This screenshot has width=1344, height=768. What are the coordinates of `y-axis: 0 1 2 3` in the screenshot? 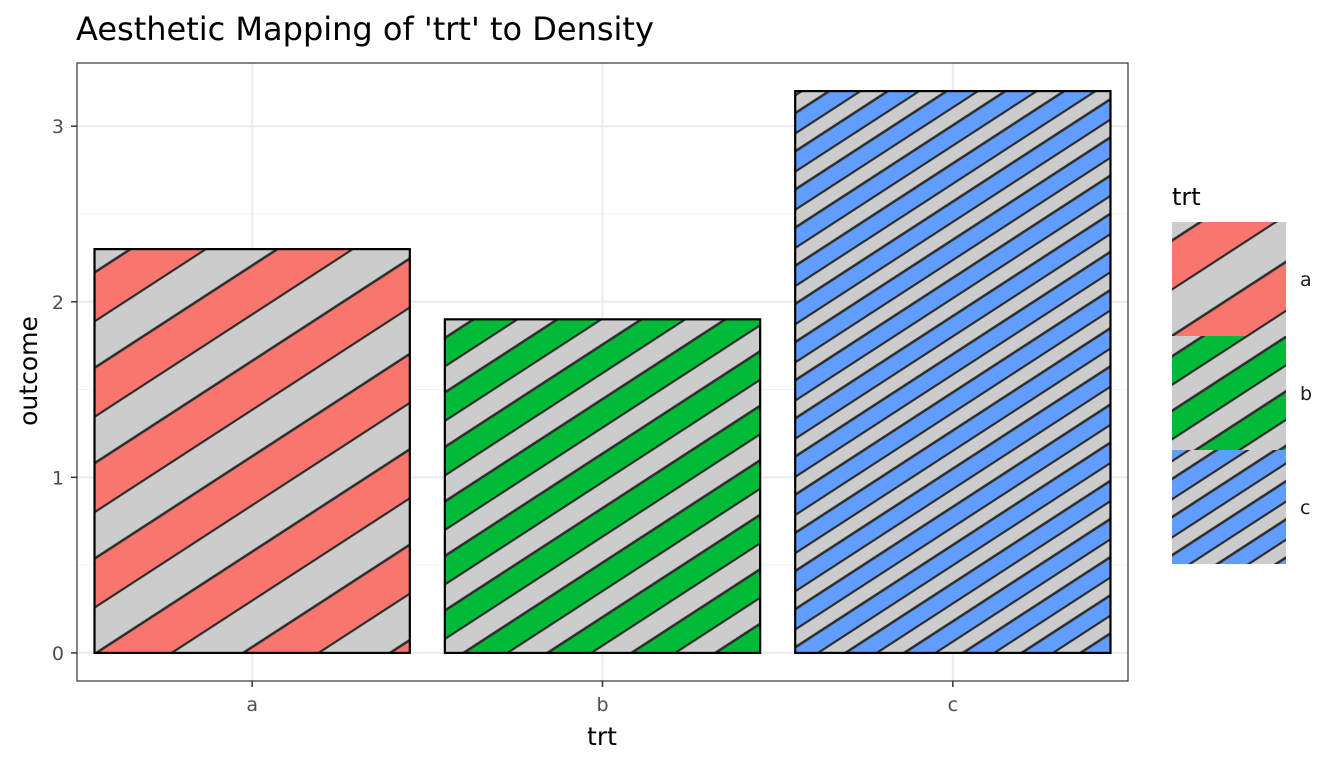 It's located at (64, 390).